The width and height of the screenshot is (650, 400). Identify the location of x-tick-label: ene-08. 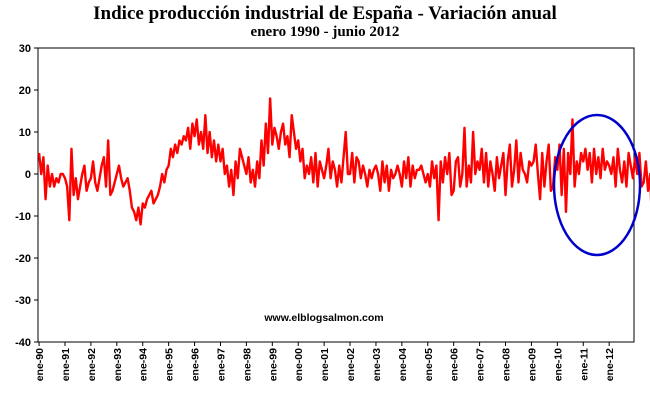
(507, 364).